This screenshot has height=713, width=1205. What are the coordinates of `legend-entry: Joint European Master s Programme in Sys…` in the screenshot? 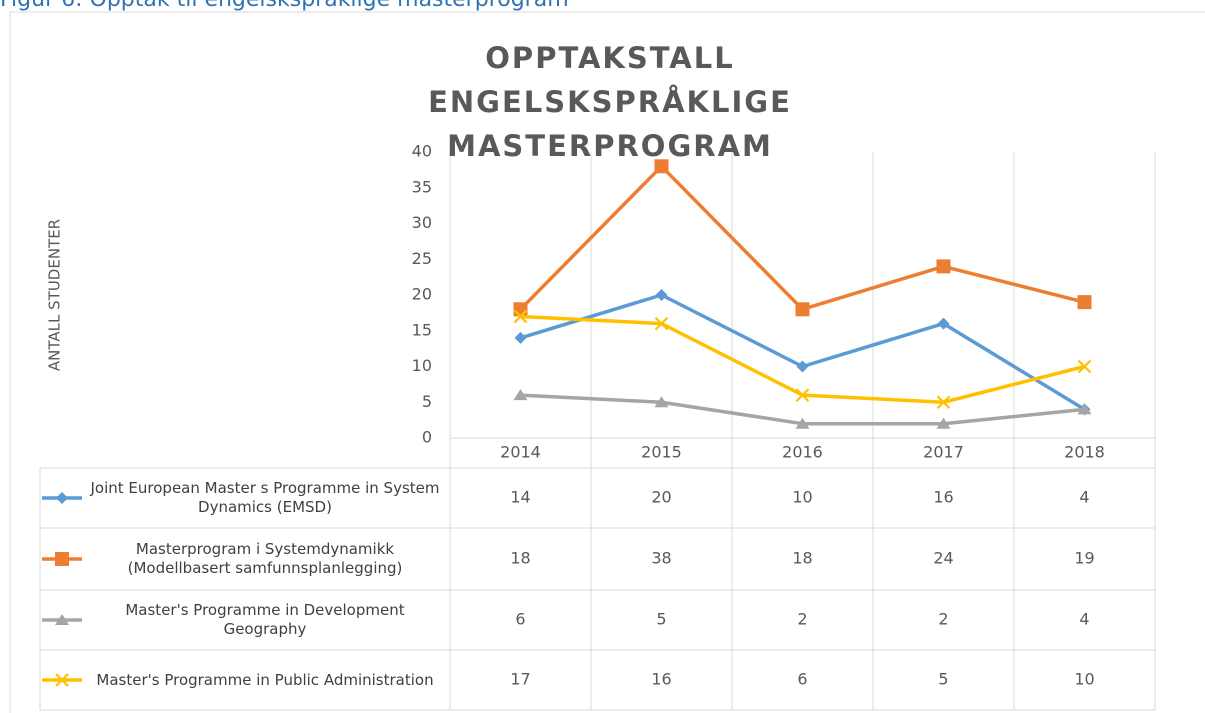 It's located at (245, 498).